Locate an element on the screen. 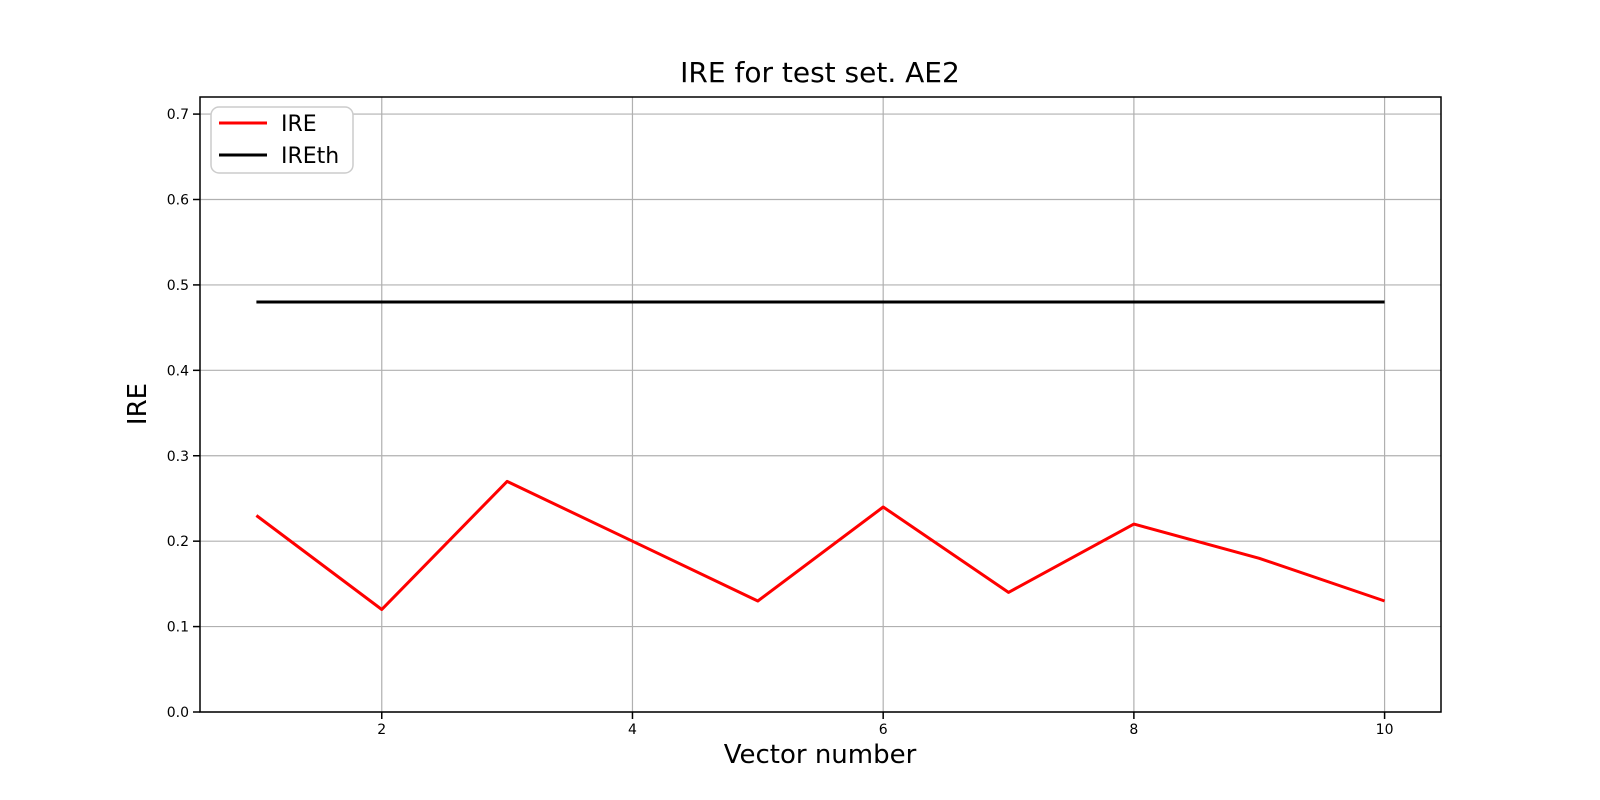 The image size is (1600, 800). x-tick-label: 8 is located at coordinates (1133, 730).